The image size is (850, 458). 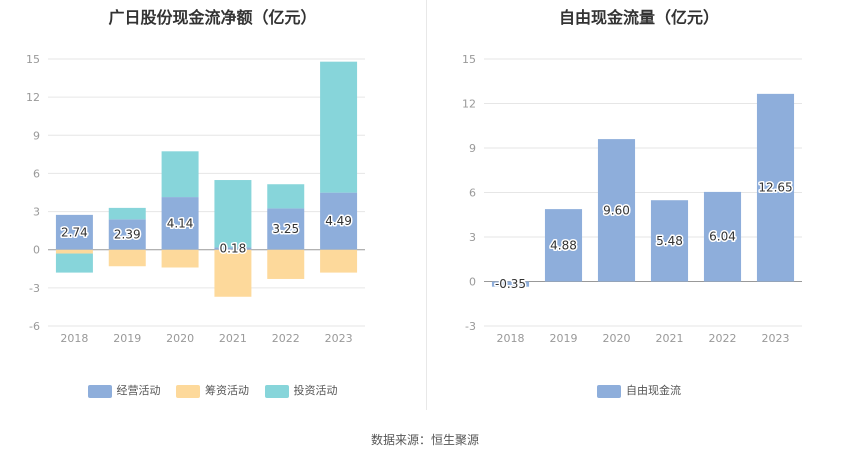 I want to click on data-label: 6.04, so click(x=722, y=237).